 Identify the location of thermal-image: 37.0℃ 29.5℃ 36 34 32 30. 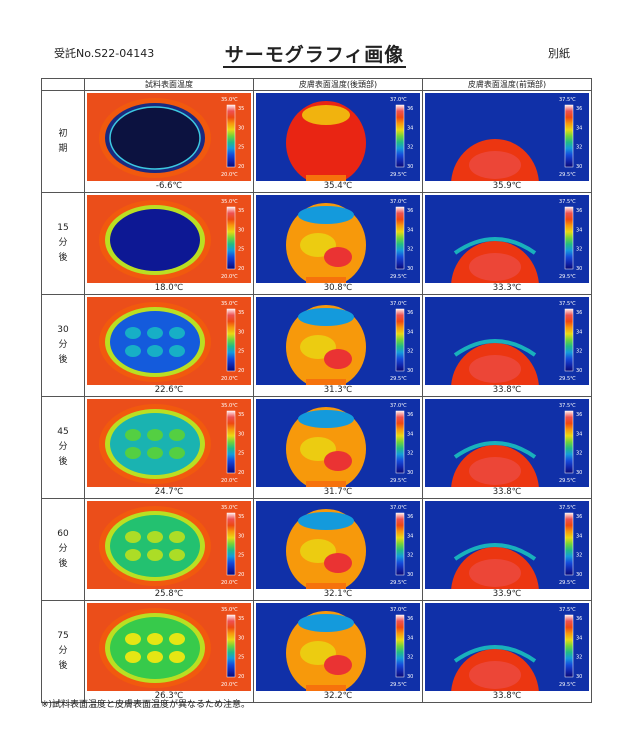
(338, 137).